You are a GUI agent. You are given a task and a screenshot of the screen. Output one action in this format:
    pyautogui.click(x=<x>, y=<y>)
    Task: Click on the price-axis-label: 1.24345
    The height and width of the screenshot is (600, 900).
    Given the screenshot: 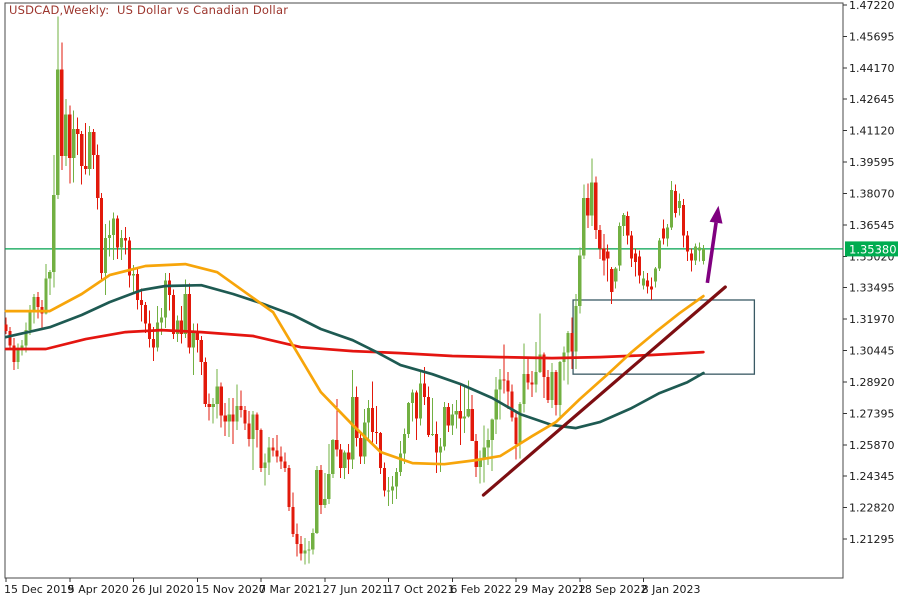 What is the action you would take?
    pyautogui.click(x=872, y=476)
    